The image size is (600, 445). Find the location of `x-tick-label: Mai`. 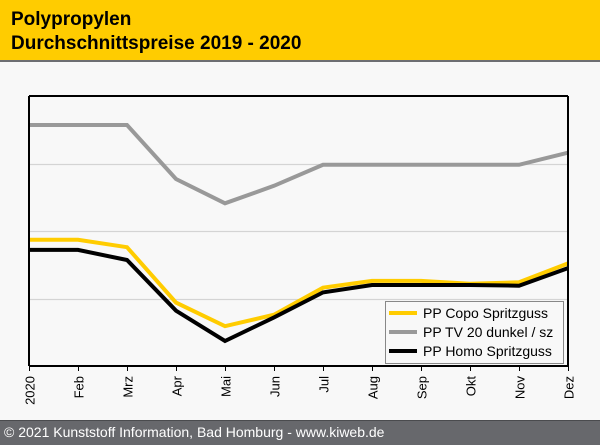

x-tick-label: Mai is located at coordinates (226, 386).